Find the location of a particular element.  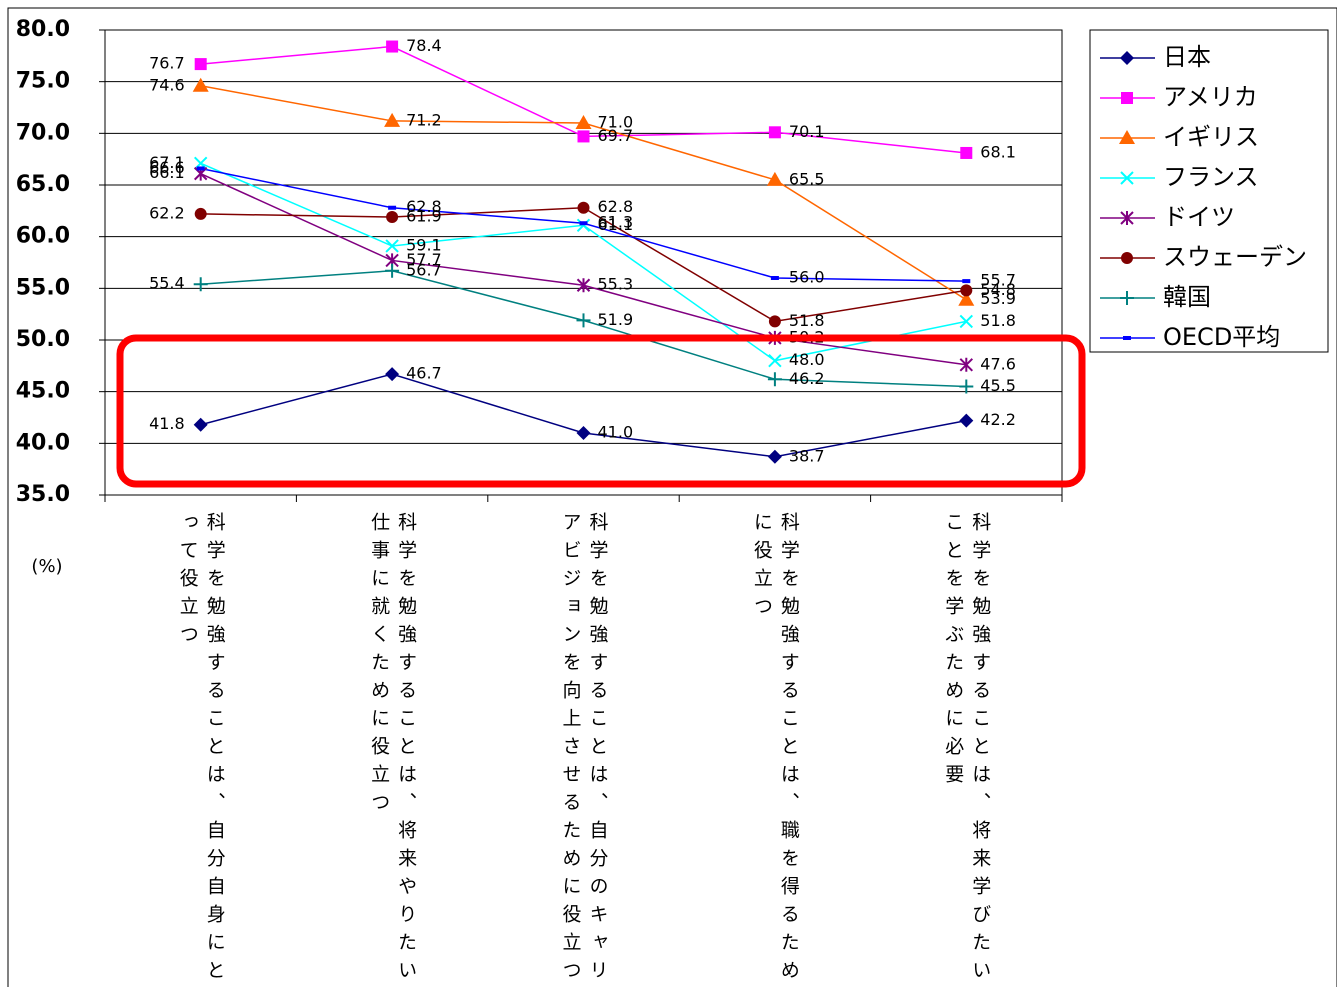

data-label: 42.2 is located at coordinates (998, 419).